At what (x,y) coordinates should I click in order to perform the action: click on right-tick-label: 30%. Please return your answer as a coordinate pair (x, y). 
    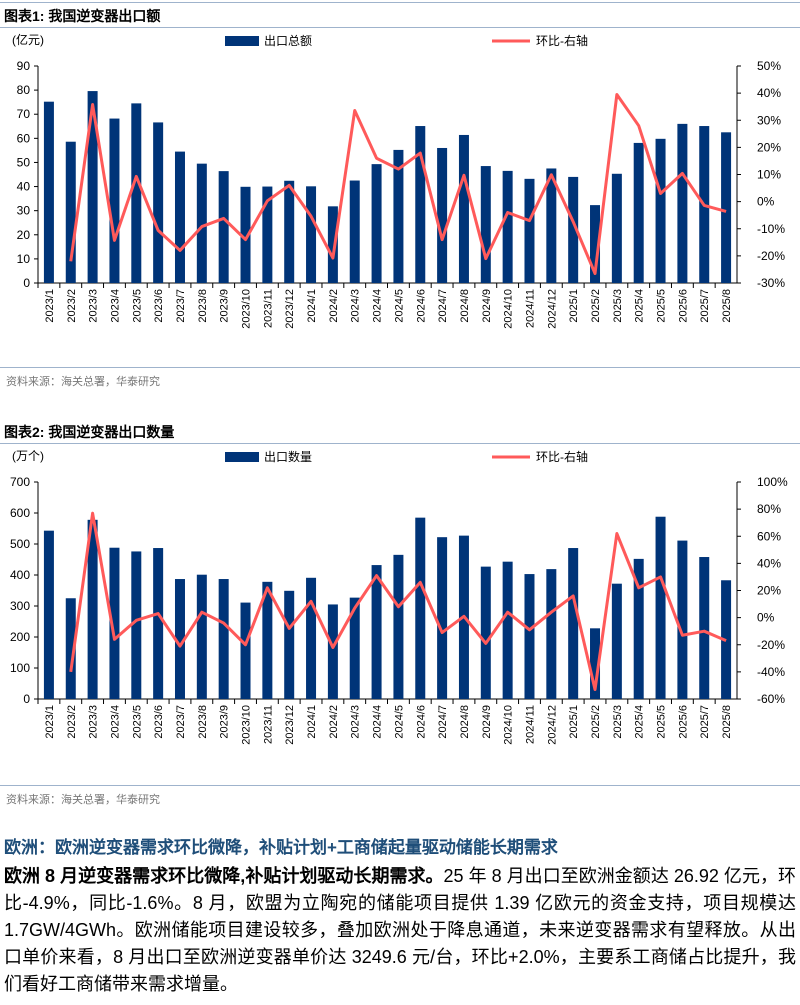
    Looking at the image, I should click on (769, 120).